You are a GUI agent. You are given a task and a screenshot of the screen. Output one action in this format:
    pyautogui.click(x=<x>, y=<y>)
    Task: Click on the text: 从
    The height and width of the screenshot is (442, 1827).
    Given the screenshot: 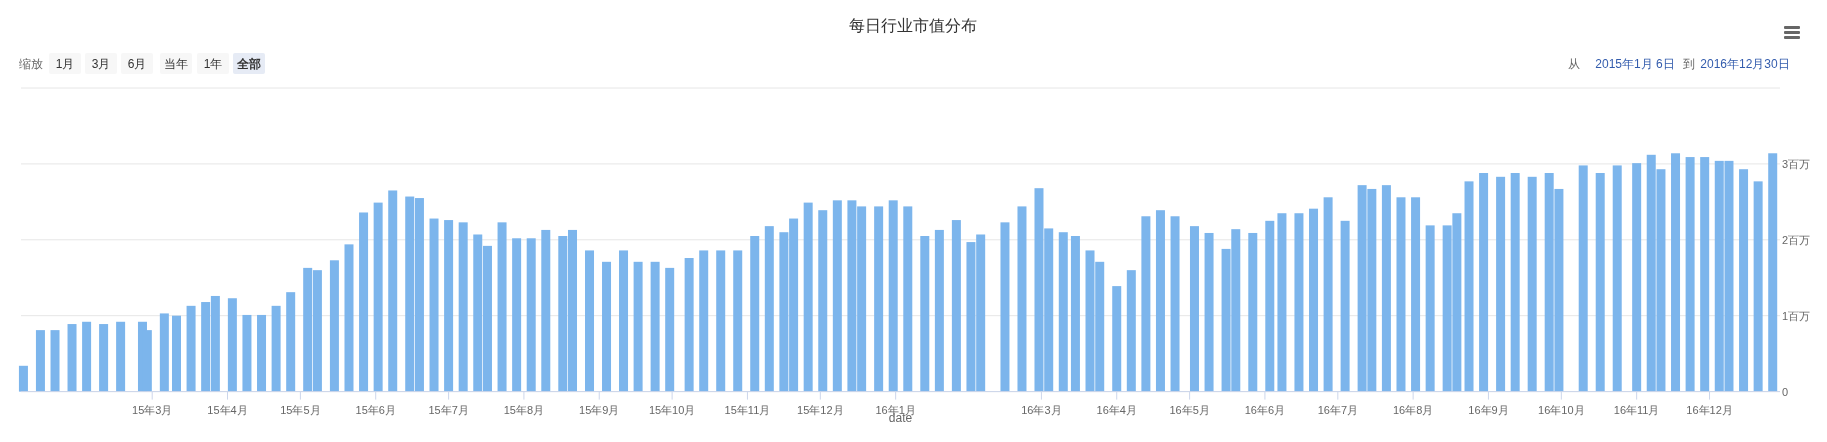 What is the action you would take?
    pyautogui.click(x=1574, y=64)
    